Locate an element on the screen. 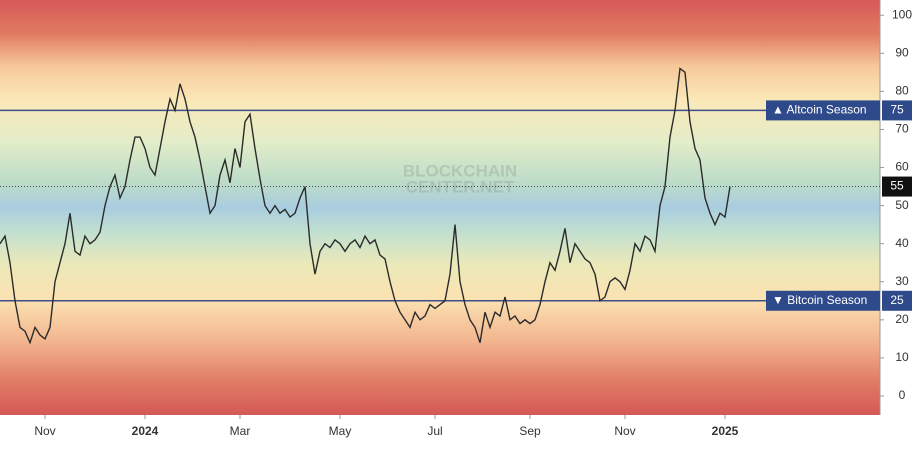 Image resolution: width=923 pixels, height=462 pixels. x-tick-label: 2024 is located at coordinates (145, 431).